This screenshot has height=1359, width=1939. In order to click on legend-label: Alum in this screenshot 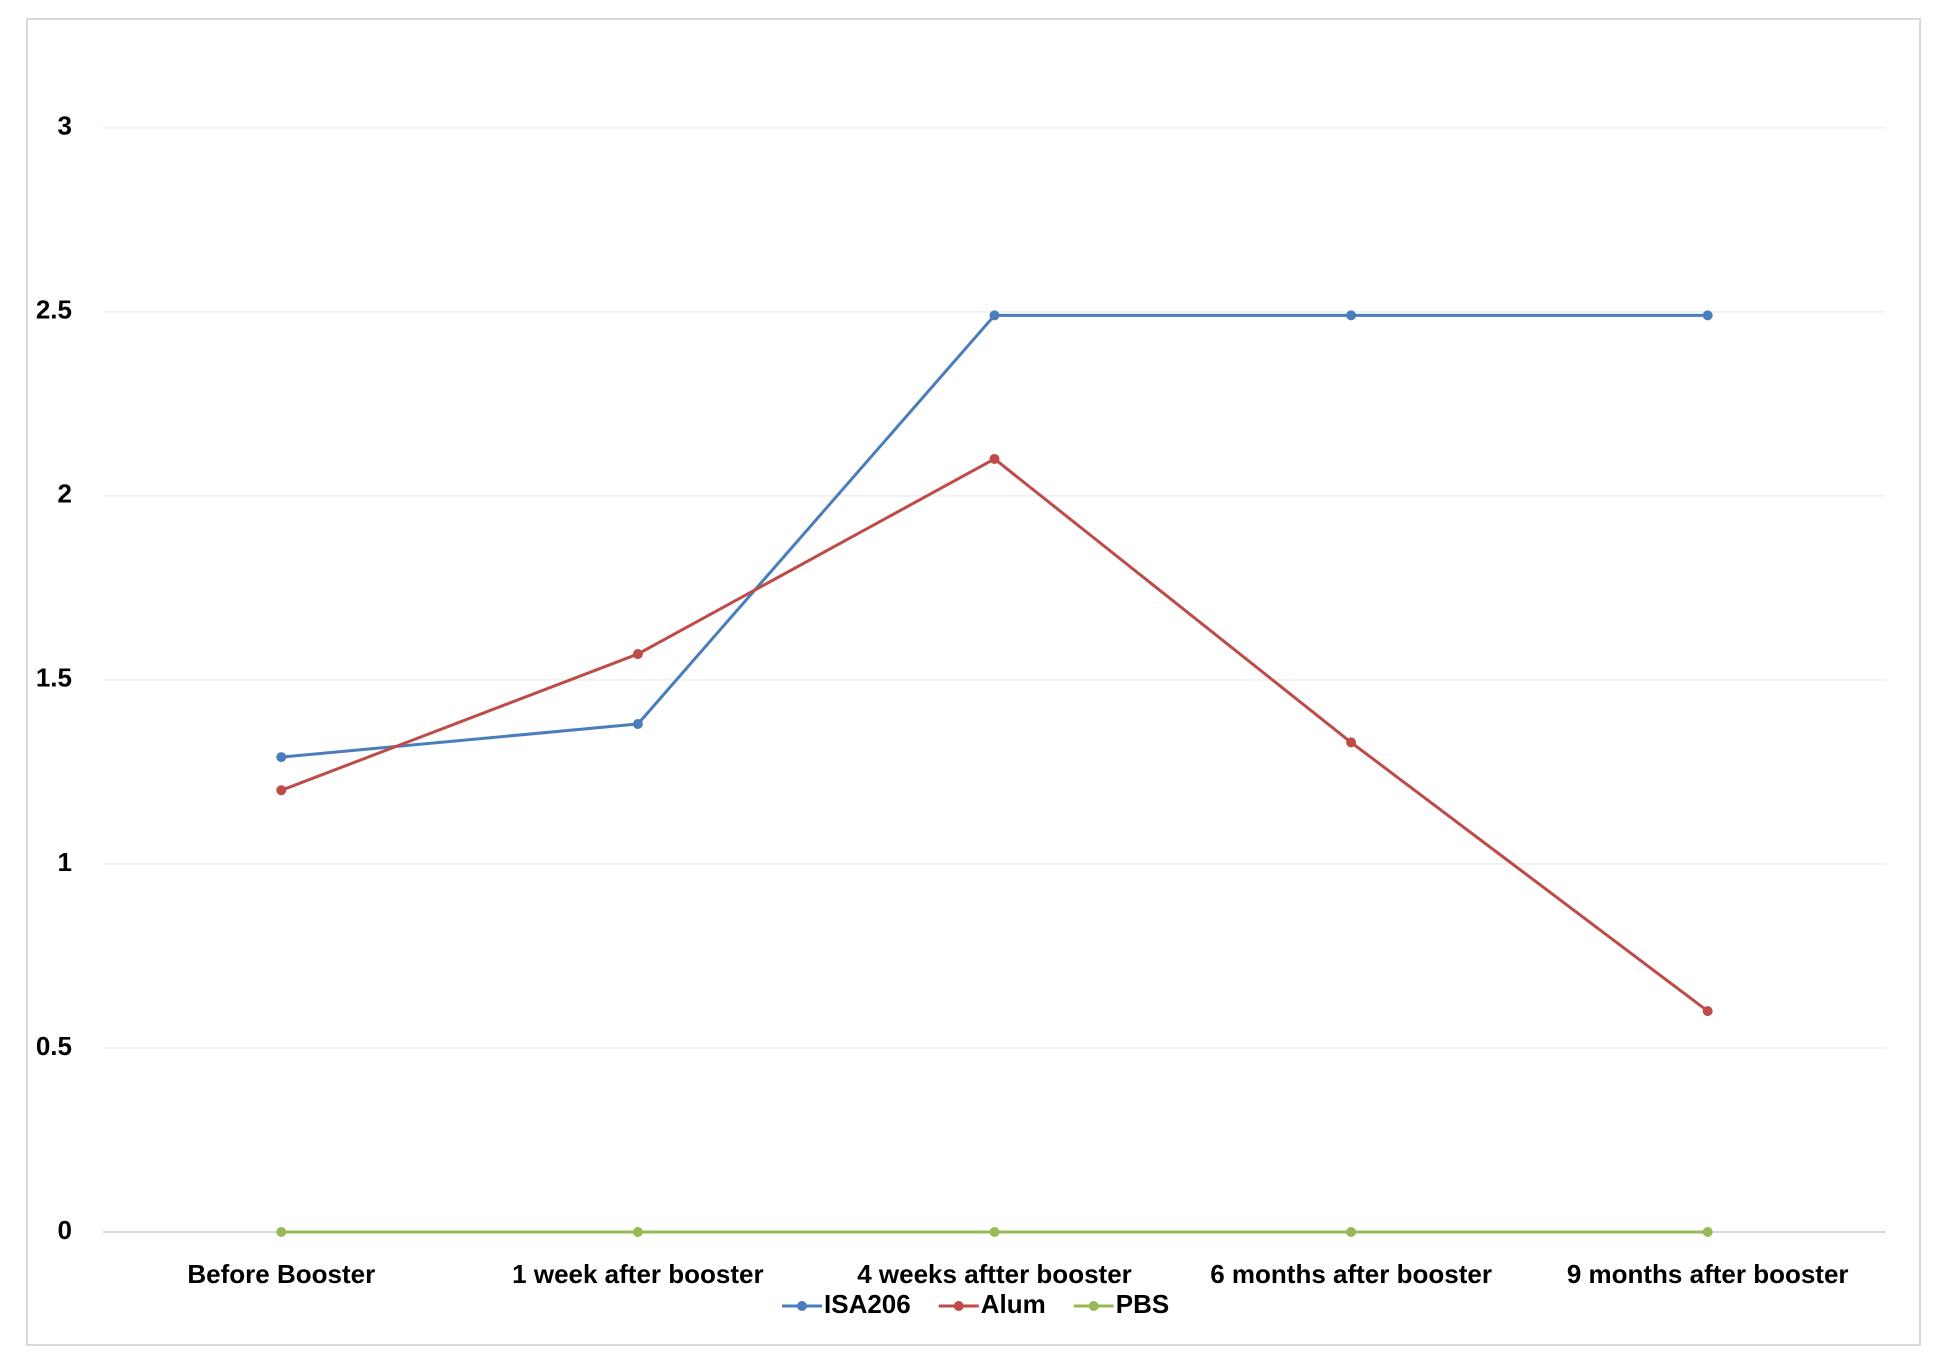, I will do `click(1013, 1304)`.